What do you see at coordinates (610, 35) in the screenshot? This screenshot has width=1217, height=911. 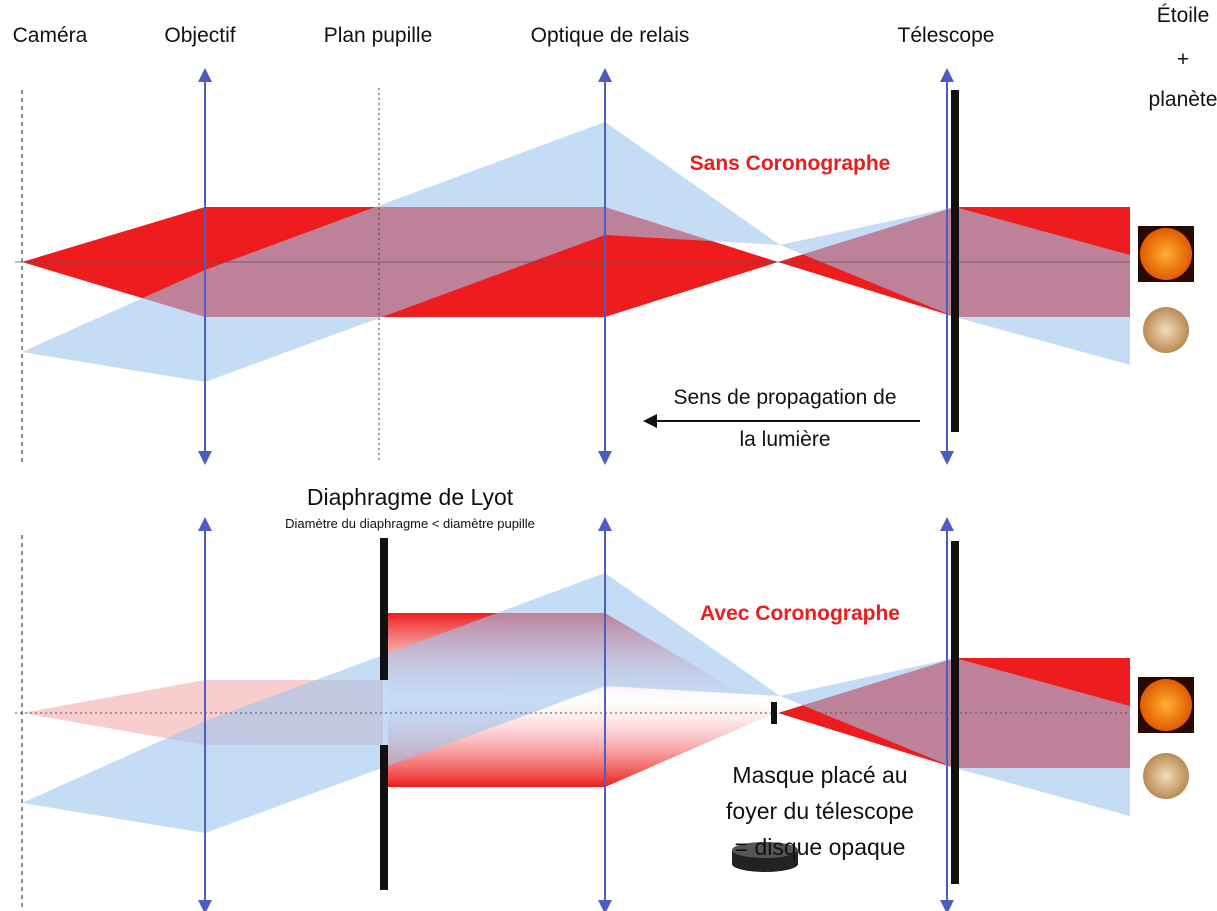 I see `column-label: Optique de relais` at bounding box center [610, 35].